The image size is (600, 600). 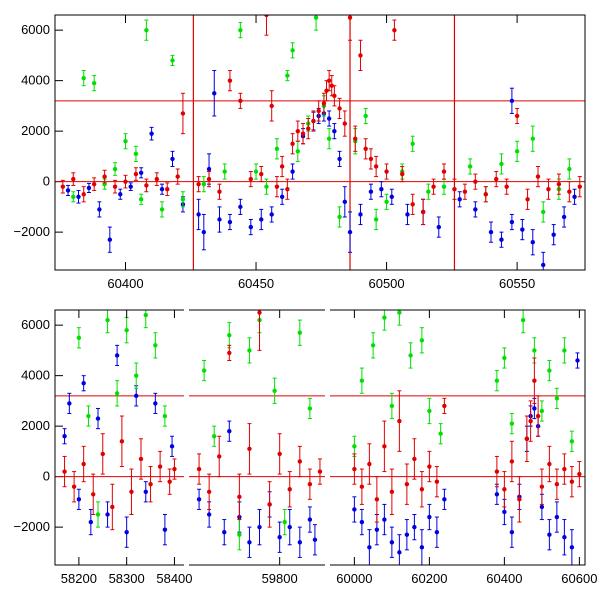 I want to click on axis-segment: 59800, so click(x=257, y=448).